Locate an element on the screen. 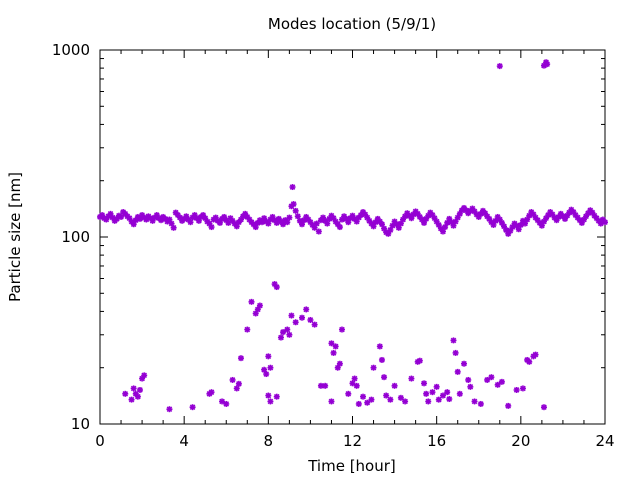  x-tick-label: 0 is located at coordinates (100, 441).